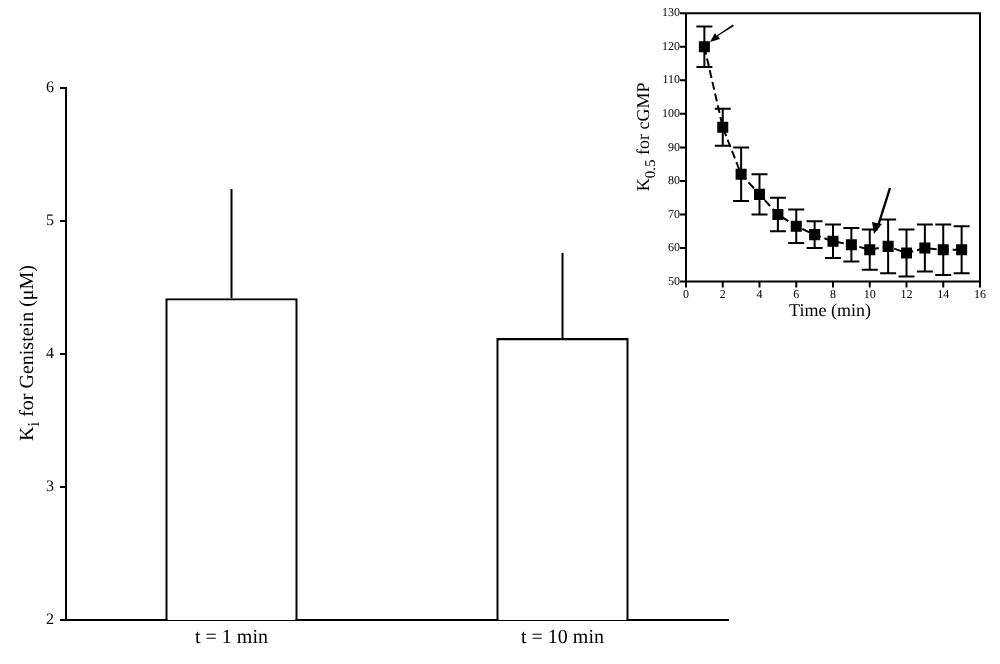 The width and height of the screenshot is (1000, 664). I want to click on y-tick-label: 3, so click(50, 486).